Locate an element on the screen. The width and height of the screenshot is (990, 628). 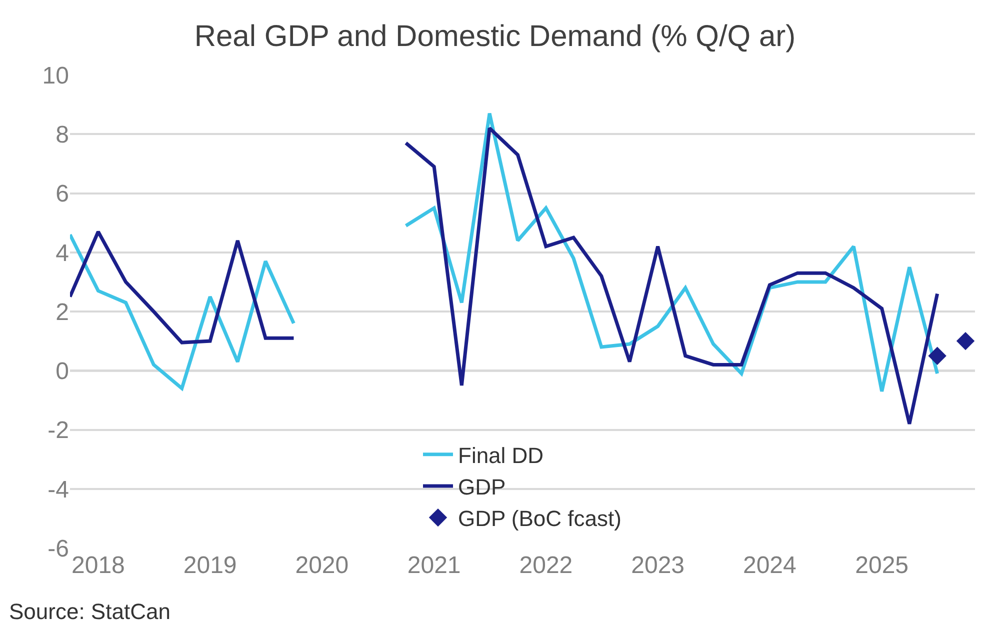
y-tick-label: -2 is located at coordinates (58, 430).